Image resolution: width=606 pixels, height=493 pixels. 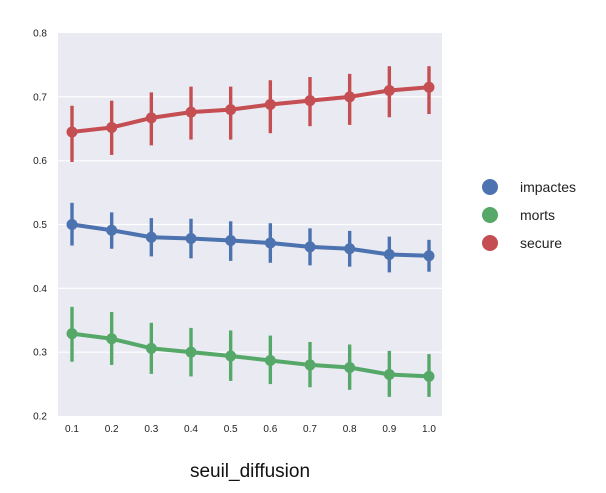 What do you see at coordinates (40, 97) in the screenshot?
I see `y-tick-label: 0.7` at bounding box center [40, 97].